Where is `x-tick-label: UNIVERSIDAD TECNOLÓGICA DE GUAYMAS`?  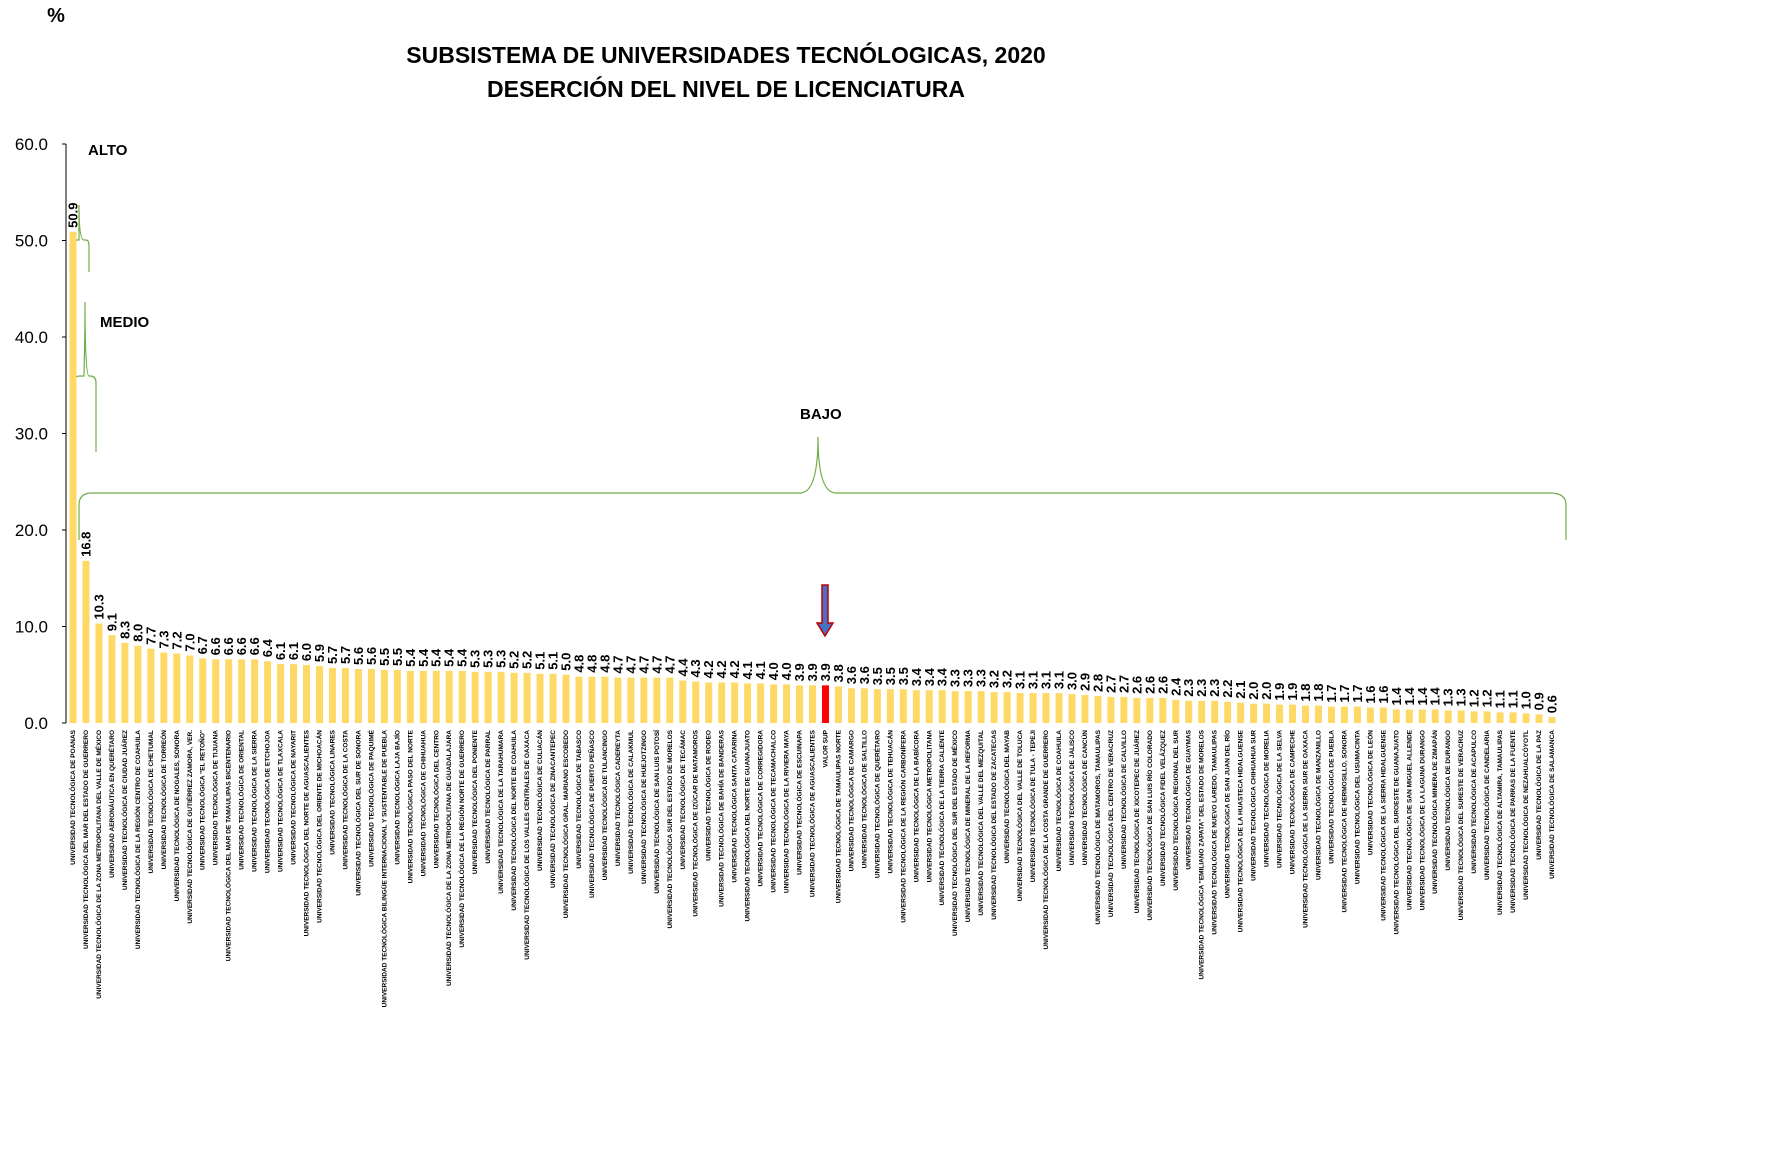
x-tick-label: UNIVERSIDAD TECNOLÓGICA DE GUAYMAS is located at coordinates (1188, 799).